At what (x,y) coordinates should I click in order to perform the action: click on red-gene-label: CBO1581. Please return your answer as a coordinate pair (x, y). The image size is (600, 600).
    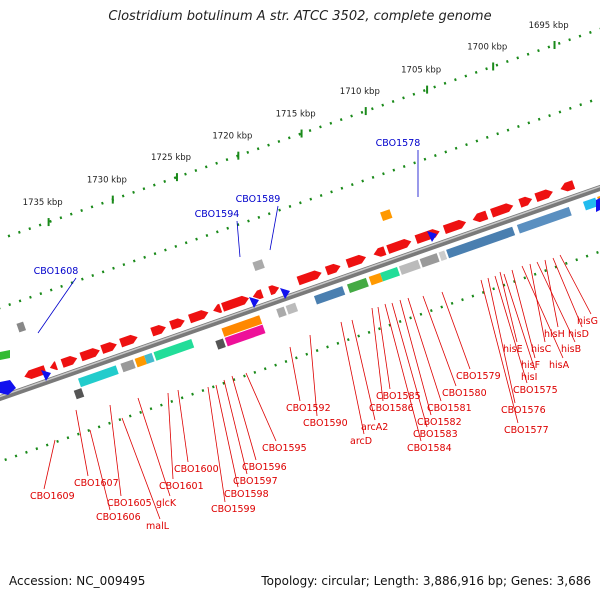
    Looking at the image, I should click on (449, 408).